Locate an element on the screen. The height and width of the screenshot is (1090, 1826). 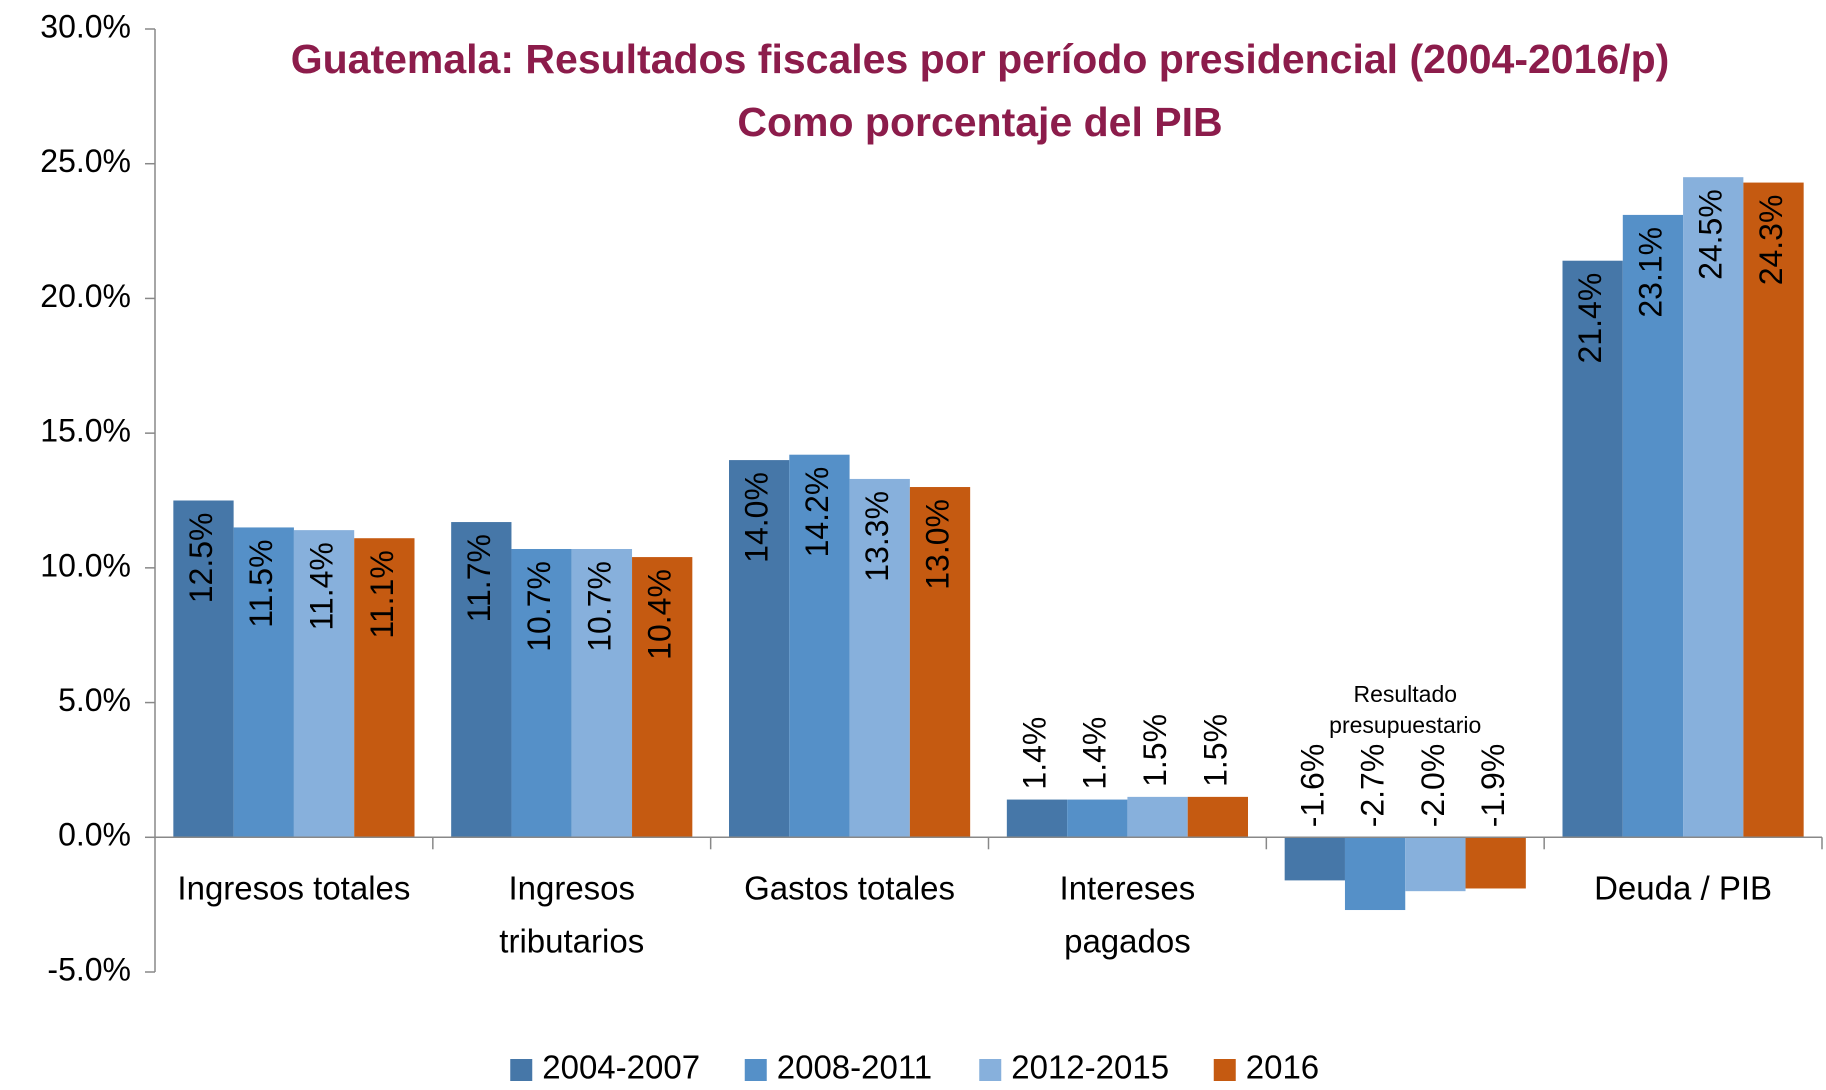
data-label: 10.4% is located at coordinates (660, 614).